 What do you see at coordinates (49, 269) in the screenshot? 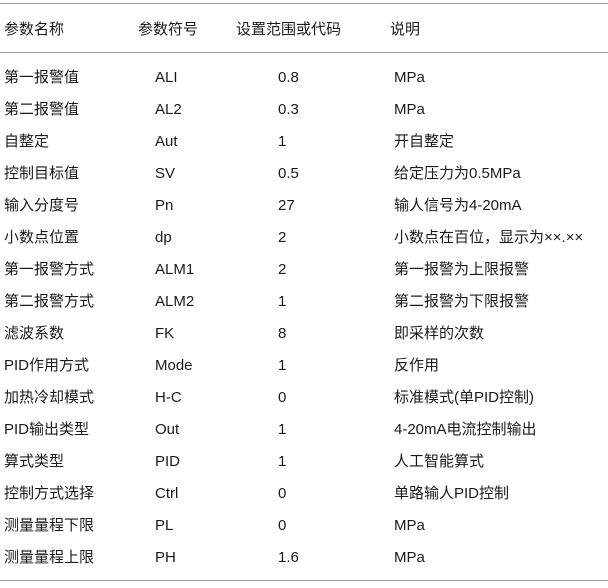
I see `cell-name: 第一报警方式` at bounding box center [49, 269].